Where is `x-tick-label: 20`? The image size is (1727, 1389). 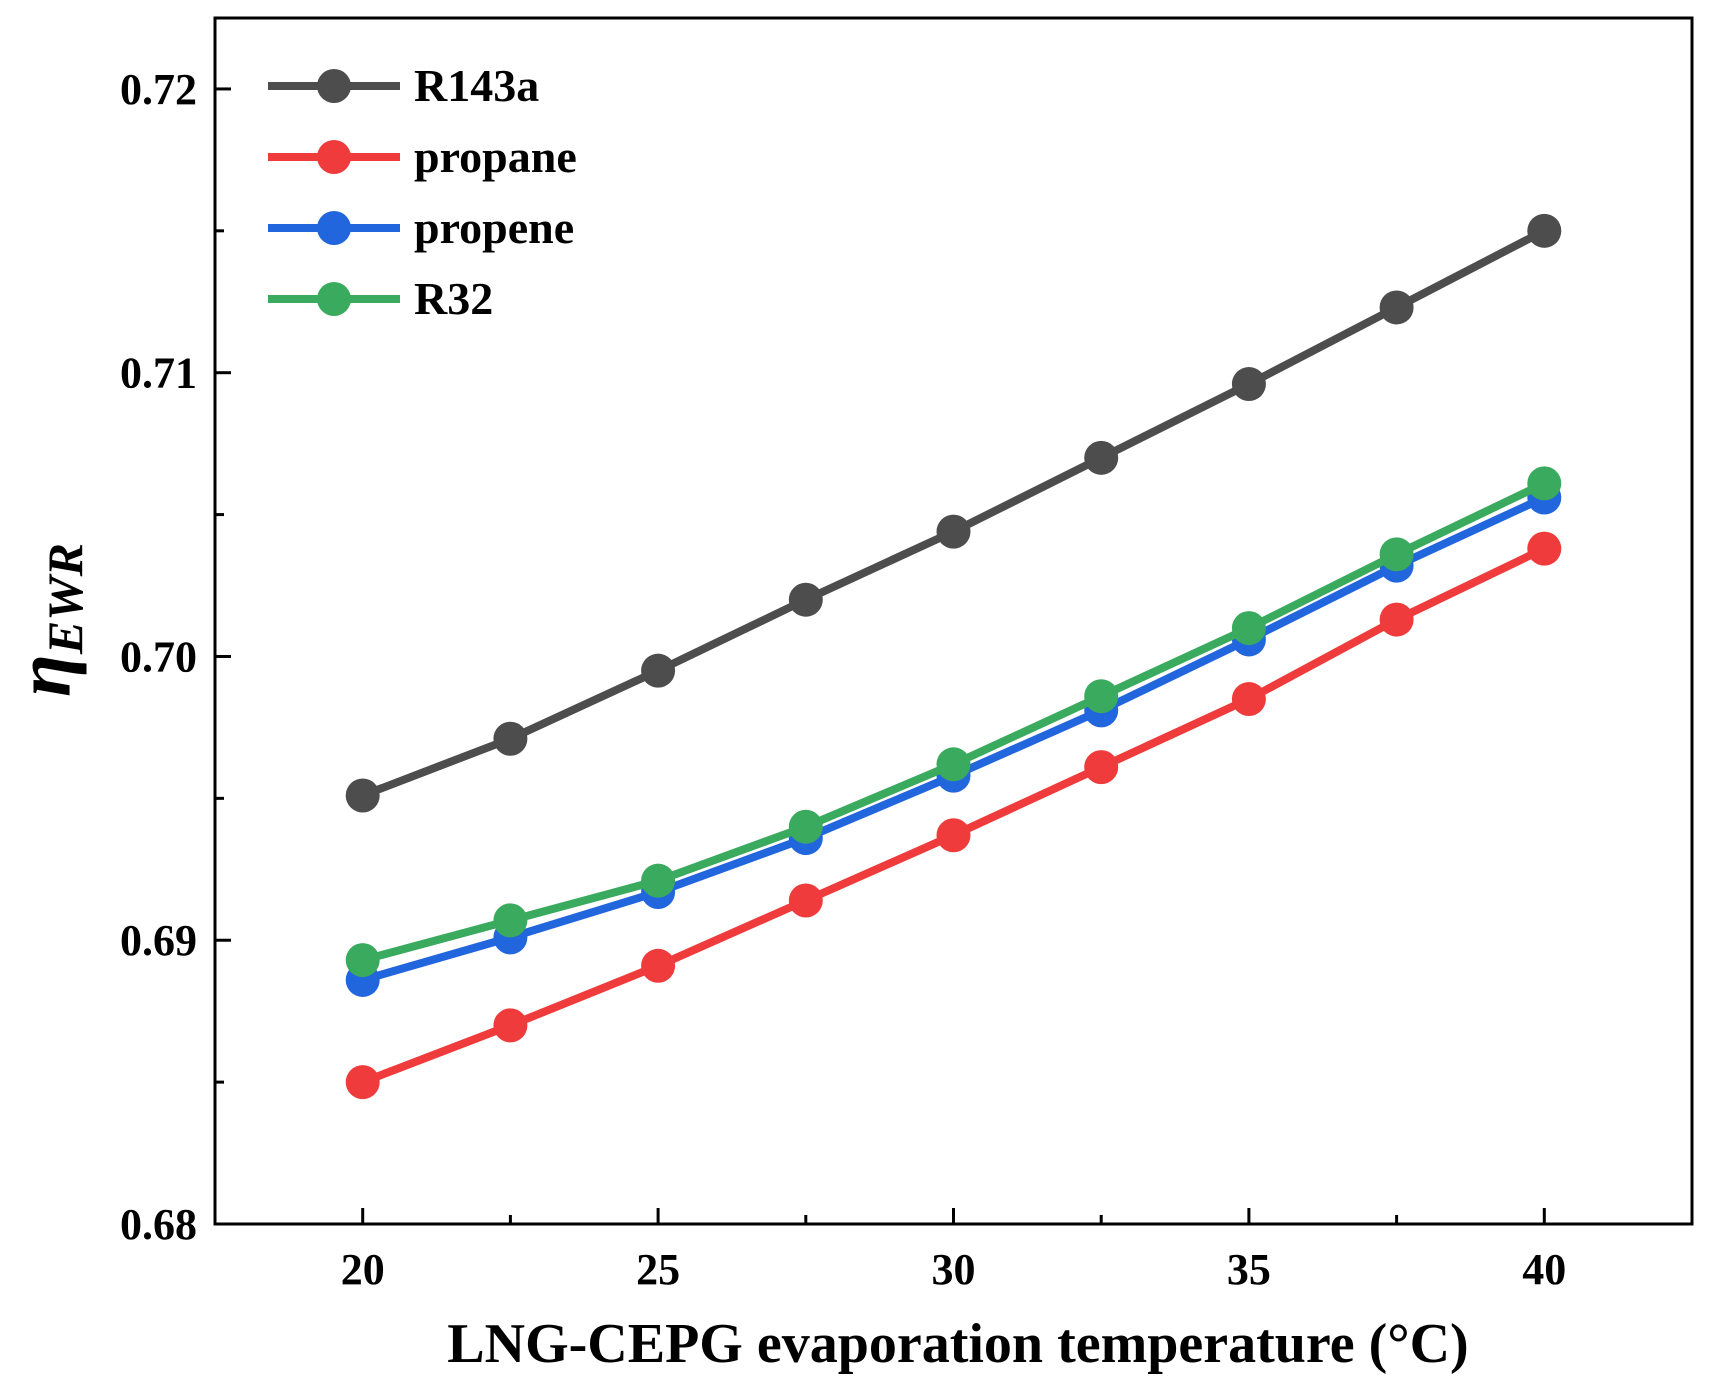 x-tick-label: 20 is located at coordinates (363, 1269).